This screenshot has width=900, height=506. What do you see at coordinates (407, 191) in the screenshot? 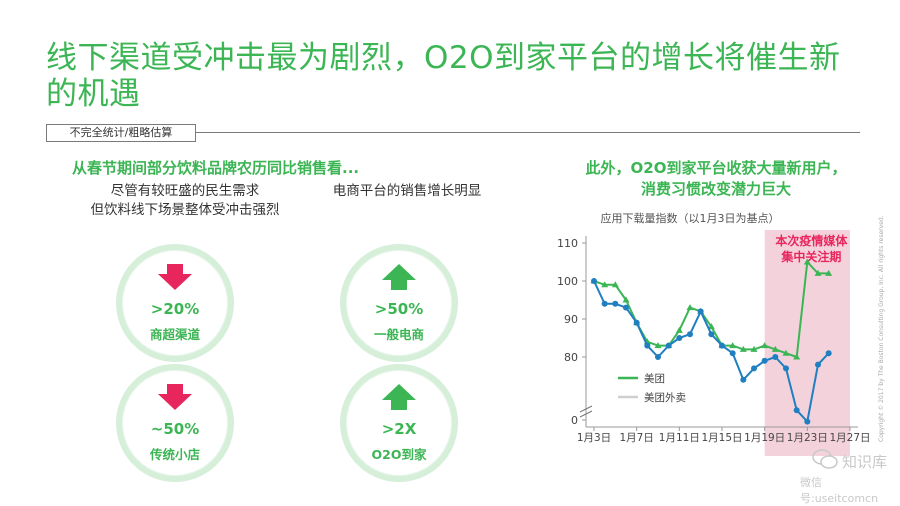
I see `online-text: 电商平台的销售增长明显` at bounding box center [407, 191].